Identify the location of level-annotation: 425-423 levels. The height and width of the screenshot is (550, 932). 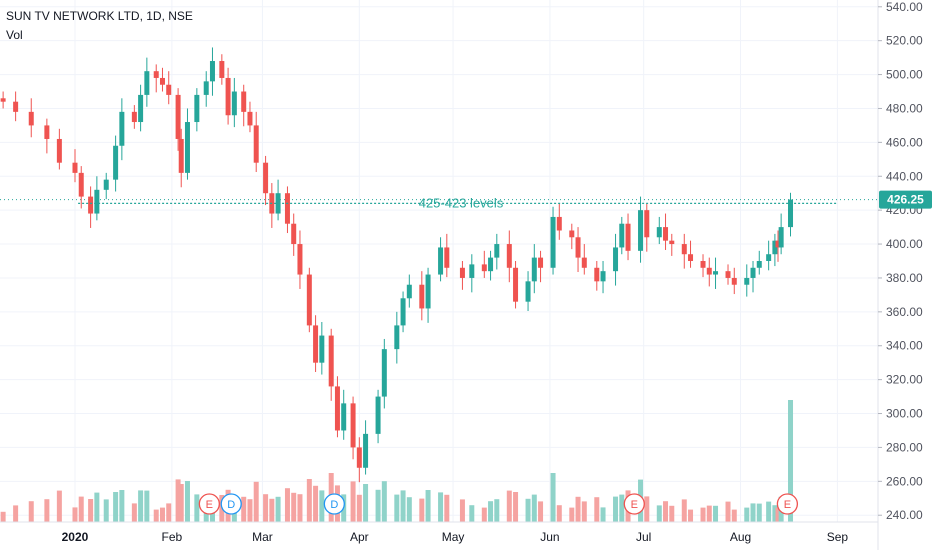
(461, 202).